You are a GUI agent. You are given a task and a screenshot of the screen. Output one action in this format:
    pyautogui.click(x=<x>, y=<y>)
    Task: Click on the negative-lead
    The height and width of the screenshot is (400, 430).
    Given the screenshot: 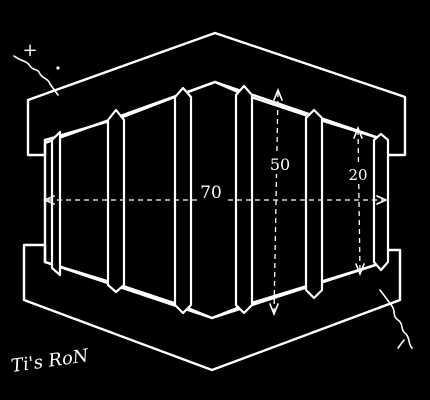 What is the action you would take?
    pyautogui.click(x=396, y=319)
    